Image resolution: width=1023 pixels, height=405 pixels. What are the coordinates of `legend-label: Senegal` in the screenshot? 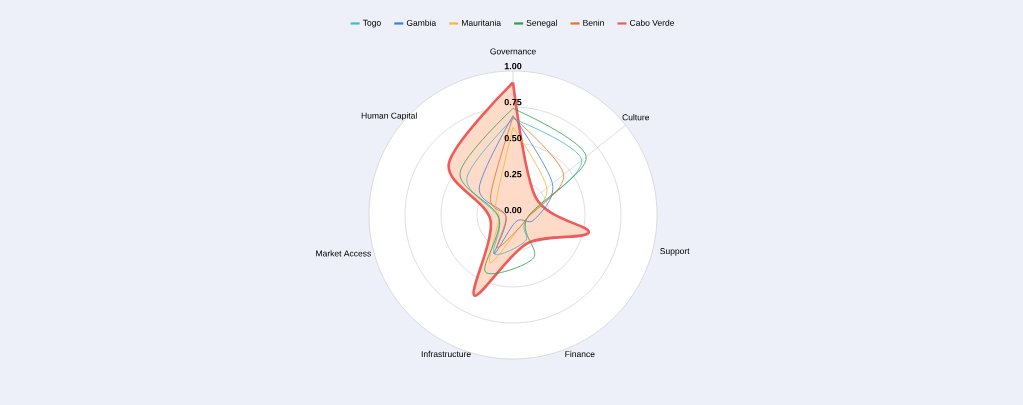 It's located at (541, 23).